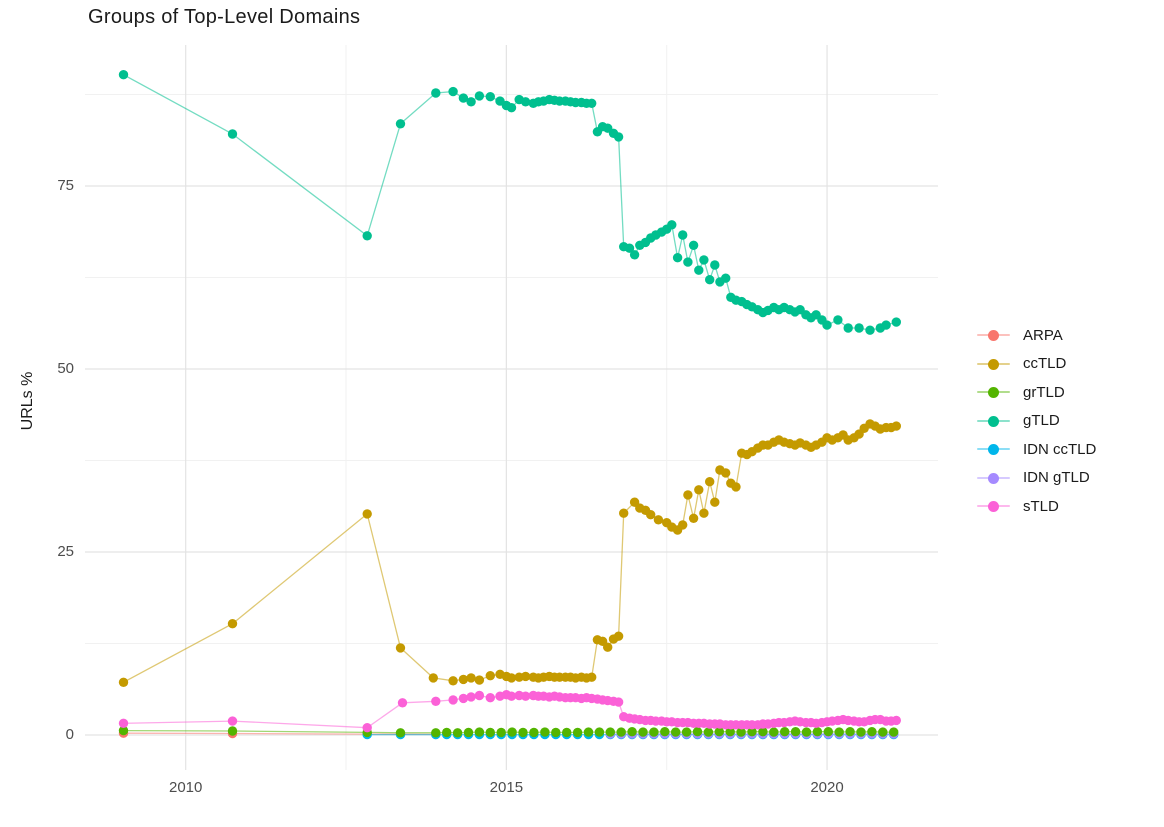 This screenshot has height=827, width=1164. Describe the element at coordinates (1041, 421) in the screenshot. I see `legend-label: gTLD` at that location.